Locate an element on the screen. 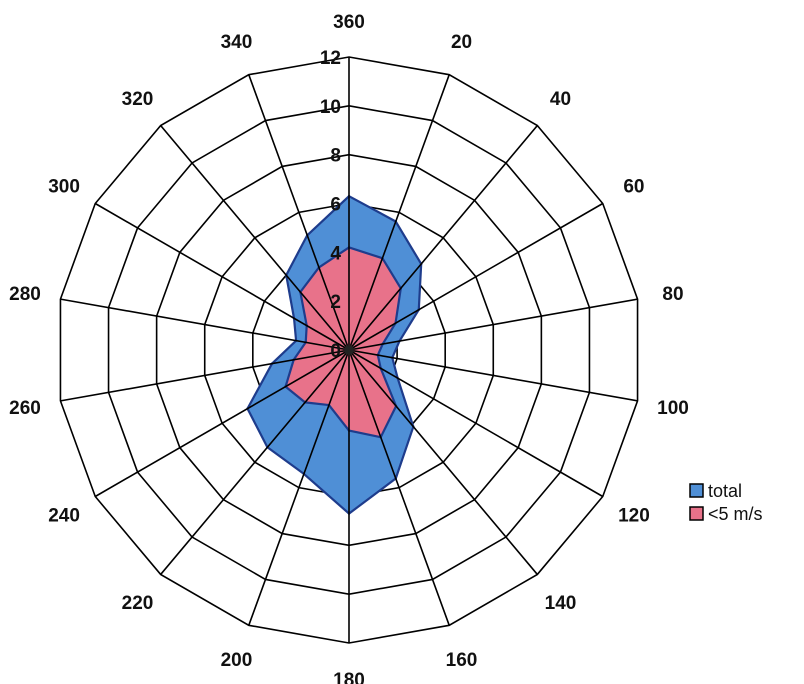 This screenshot has width=804, height=684. direction-label-120: 120 is located at coordinates (634, 516).